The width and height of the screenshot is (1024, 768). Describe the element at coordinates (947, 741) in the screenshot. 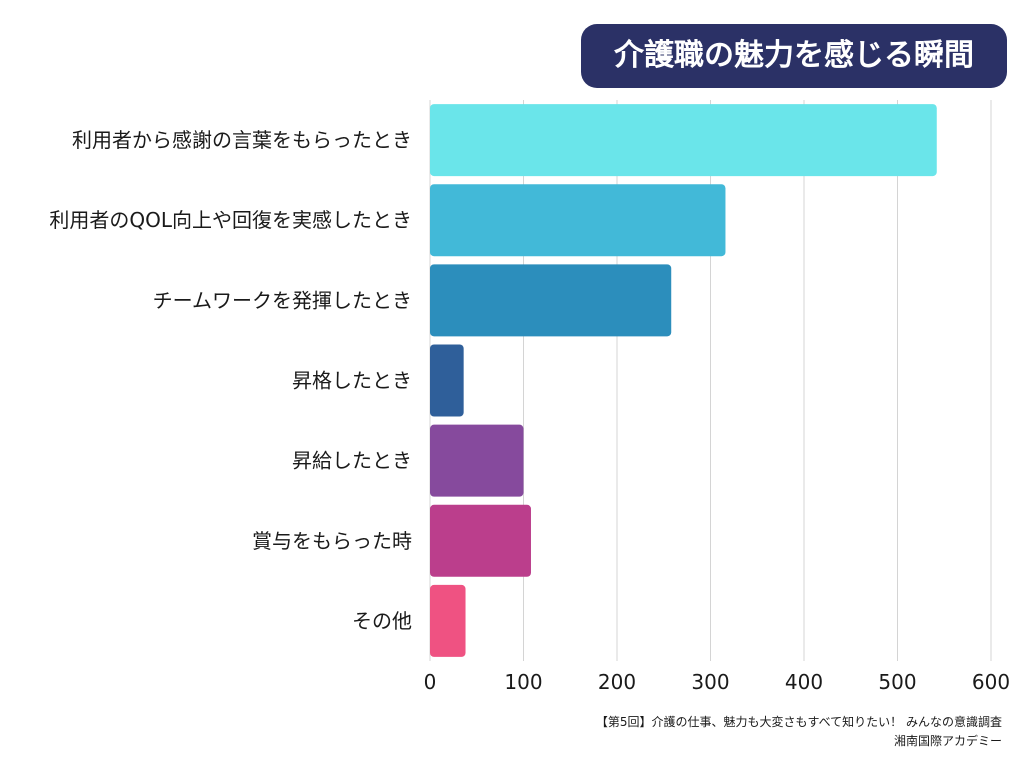

I see `source-organization: 湘南国際アカデミー` at that location.